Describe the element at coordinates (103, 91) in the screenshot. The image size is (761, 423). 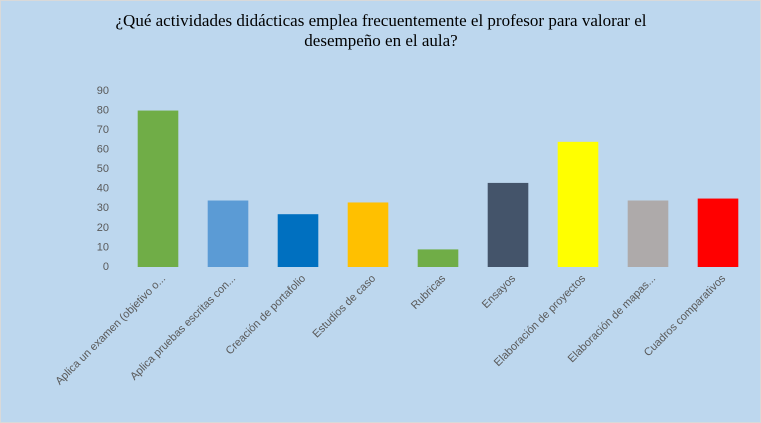
I see `y-tick-label: 90` at that location.